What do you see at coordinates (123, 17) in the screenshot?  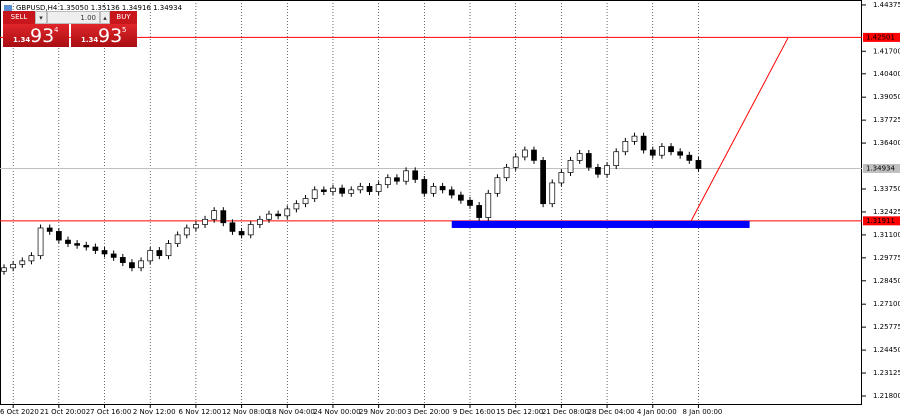 I see `buy-button: BUY` at bounding box center [123, 17].